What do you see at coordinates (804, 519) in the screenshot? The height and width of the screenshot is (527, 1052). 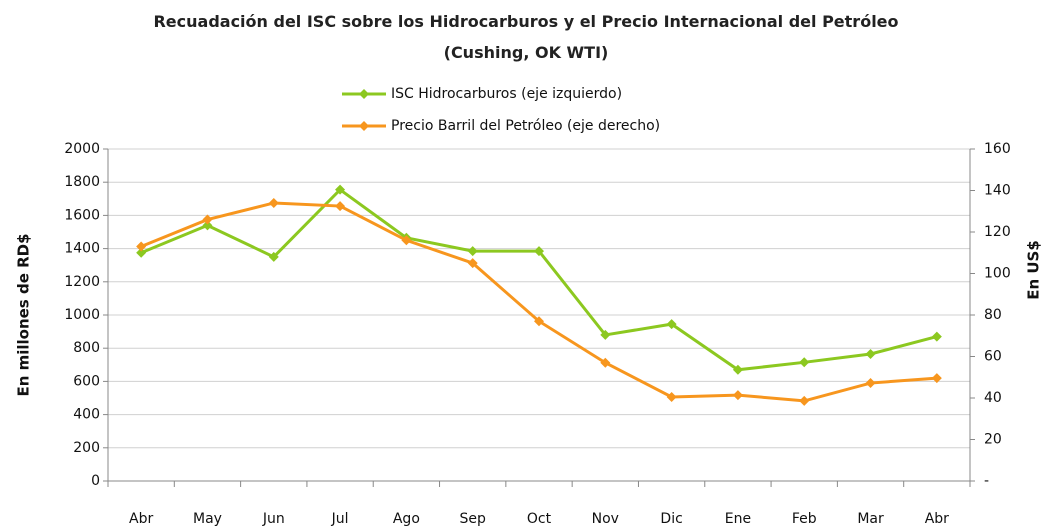 I see `x-tick-label: Feb` at bounding box center [804, 519].